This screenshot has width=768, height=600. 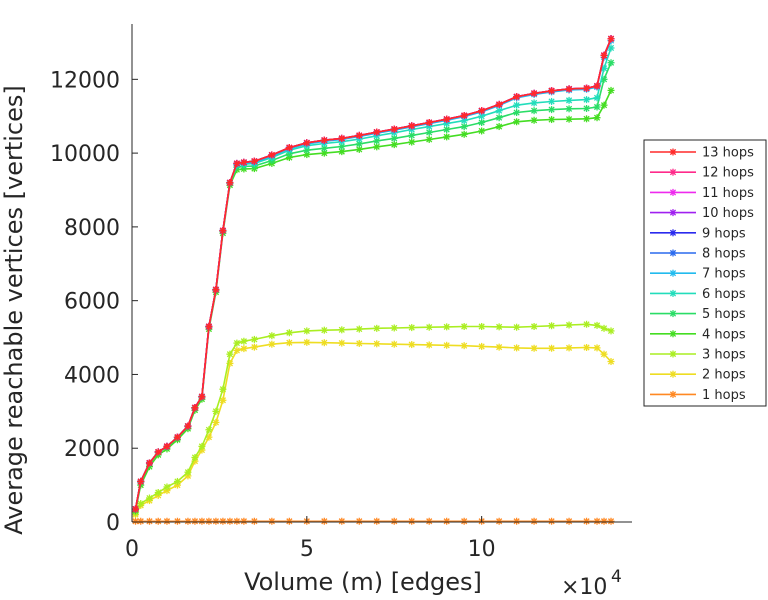 I want to click on legend-label: 3 hops, so click(x=724, y=355).